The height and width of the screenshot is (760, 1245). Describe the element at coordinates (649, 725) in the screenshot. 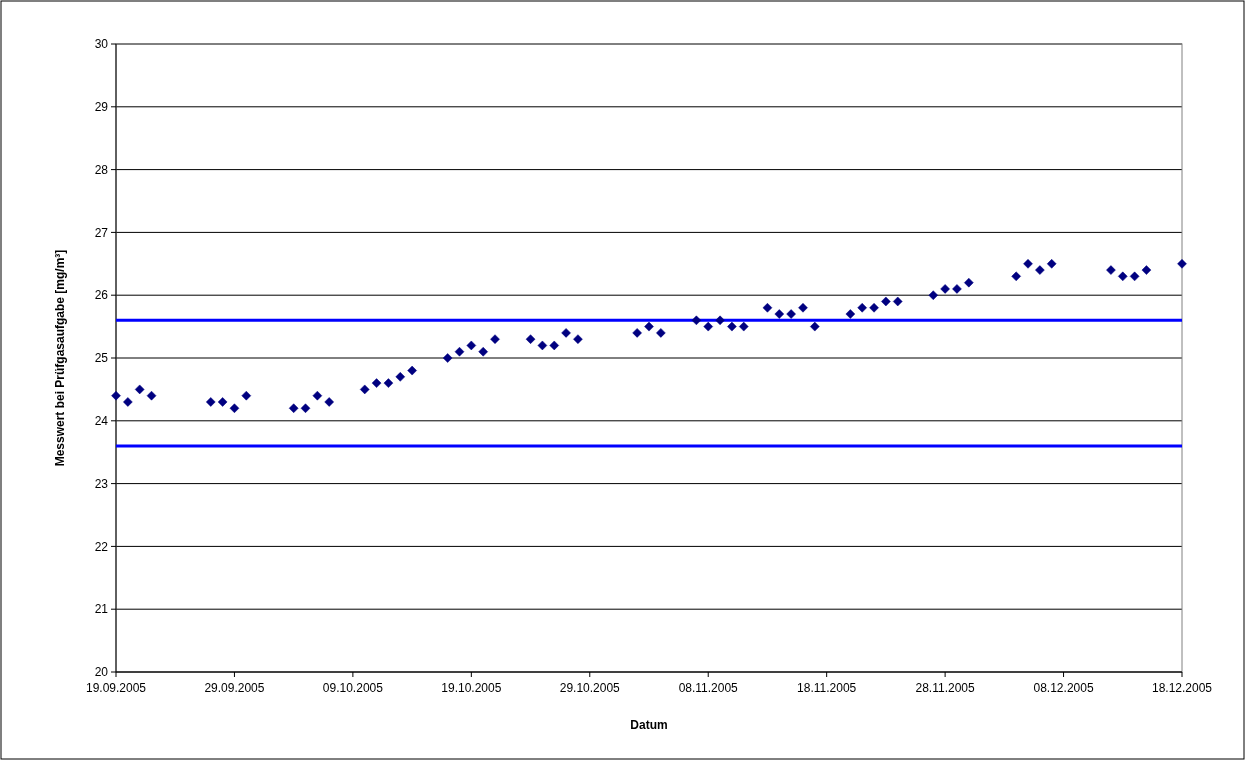

I see `x-axis-title: Datum` at that location.